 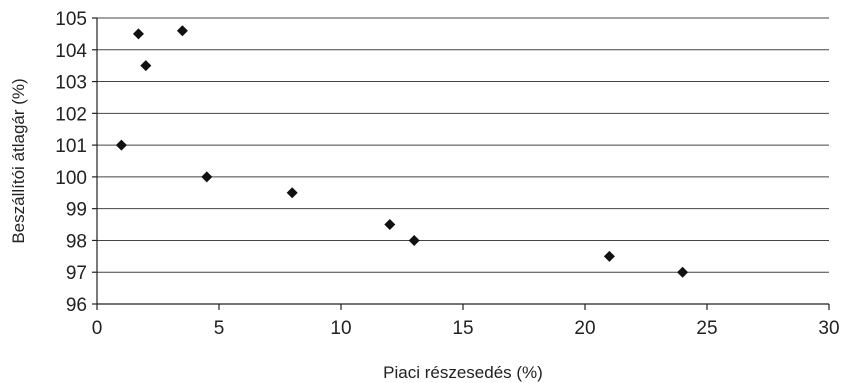 What do you see at coordinates (71, 19) in the screenshot?
I see `y-tick-label-105: 105` at bounding box center [71, 19].